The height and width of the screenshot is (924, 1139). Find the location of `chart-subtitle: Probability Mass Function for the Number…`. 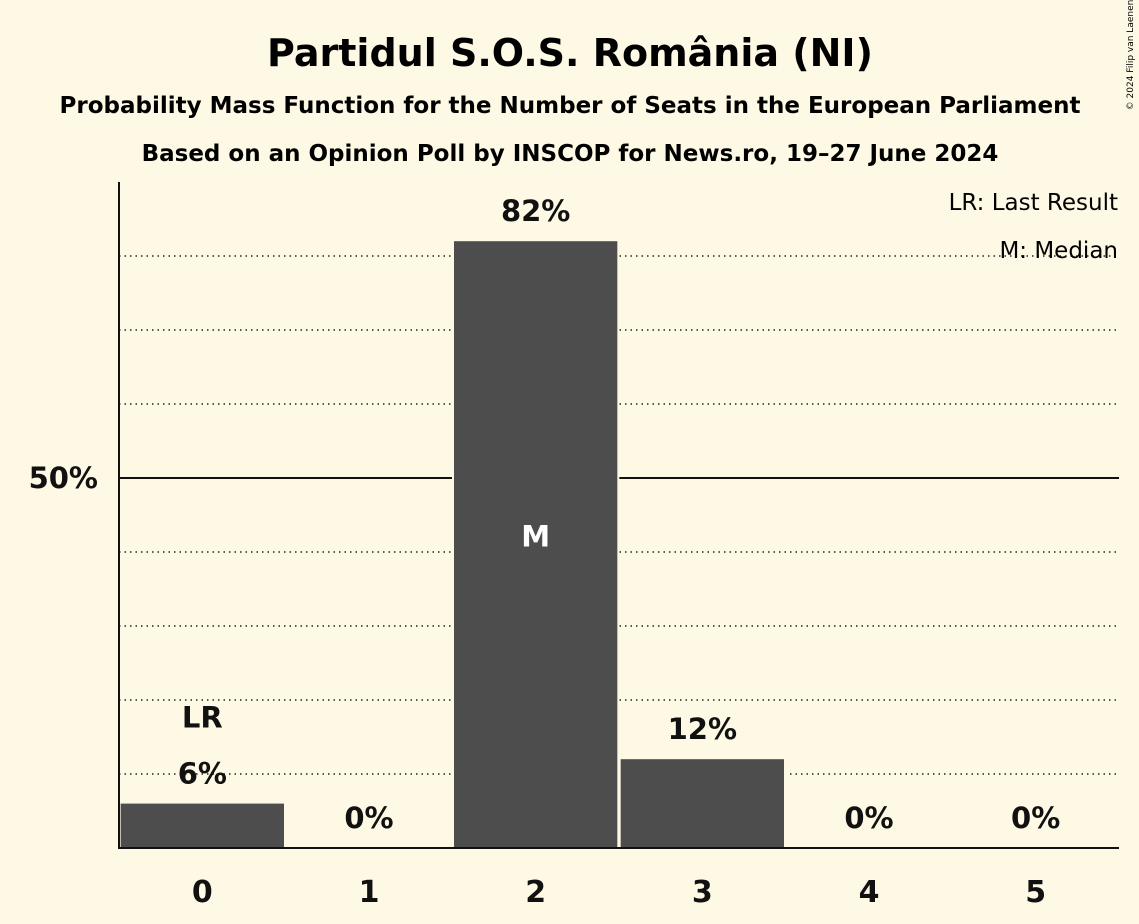

chart-subtitle: Probability Mass Function for the Number… is located at coordinates (570, 106).